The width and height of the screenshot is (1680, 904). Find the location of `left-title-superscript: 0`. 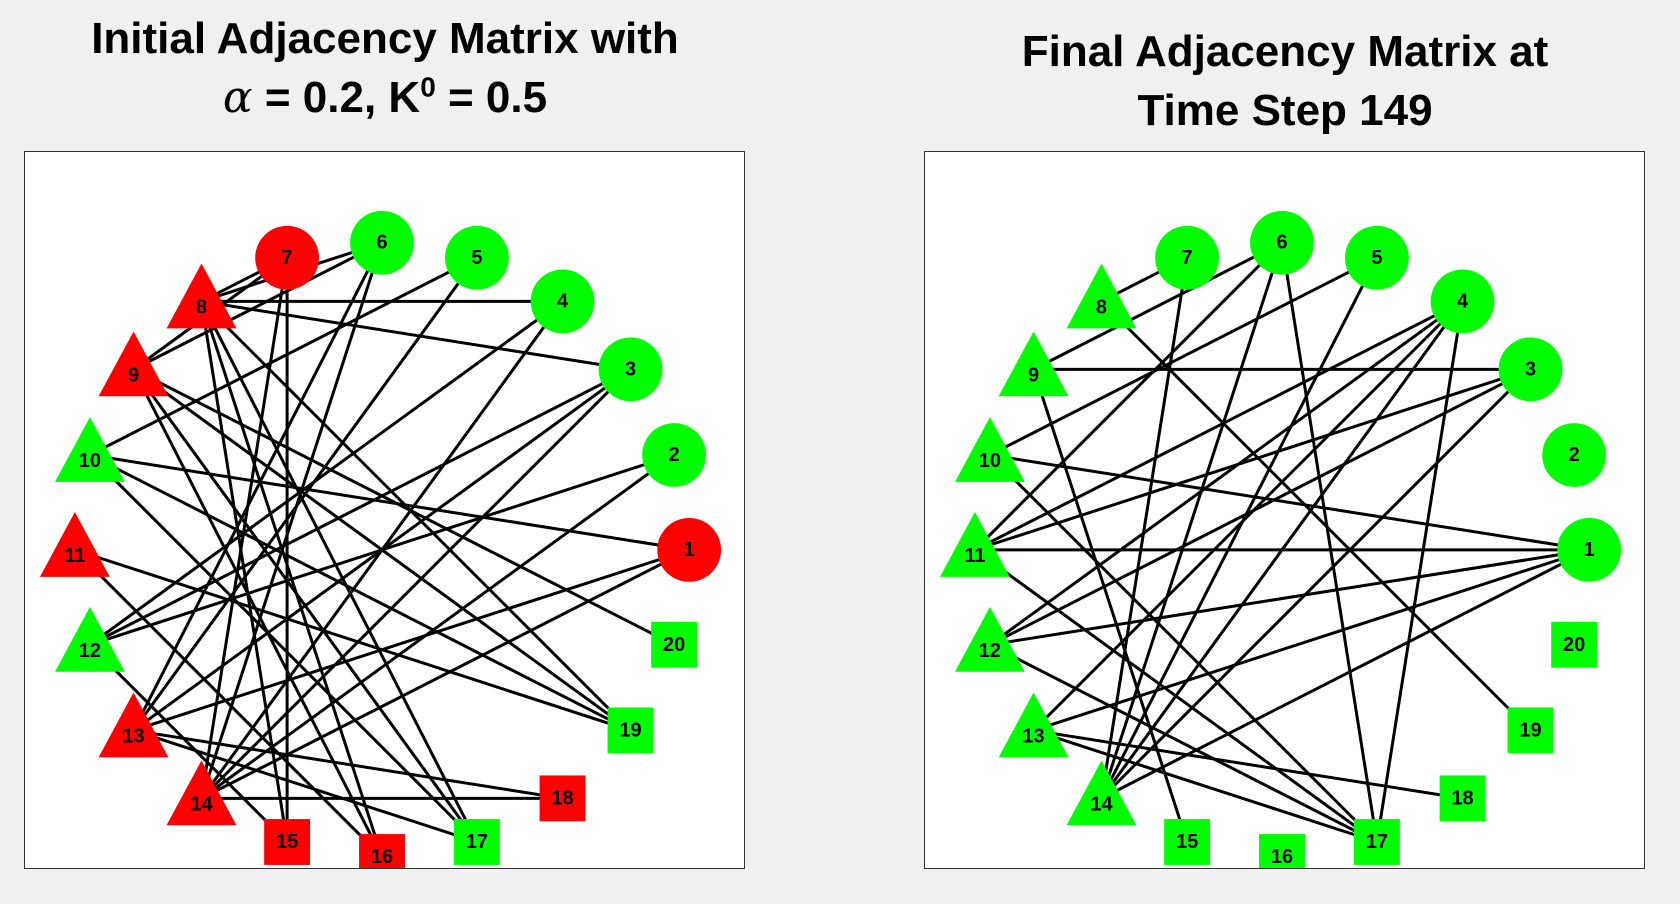

left-title-superscript: 0 is located at coordinates (428, 87).